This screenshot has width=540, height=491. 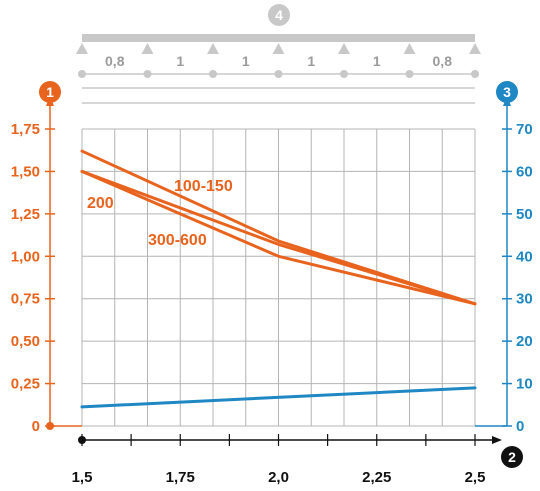 What do you see at coordinates (524, 299) in the screenshot?
I see `right-axis-tick-label: 30` at bounding box center [524, 299].